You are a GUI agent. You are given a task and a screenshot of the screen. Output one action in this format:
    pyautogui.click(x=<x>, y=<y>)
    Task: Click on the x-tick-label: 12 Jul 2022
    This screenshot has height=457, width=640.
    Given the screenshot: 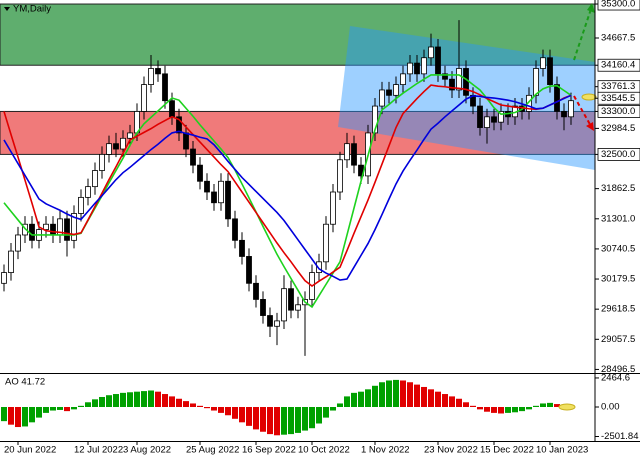 What is the action you would take?
    pyautogui.click(x=98, y=450)
    